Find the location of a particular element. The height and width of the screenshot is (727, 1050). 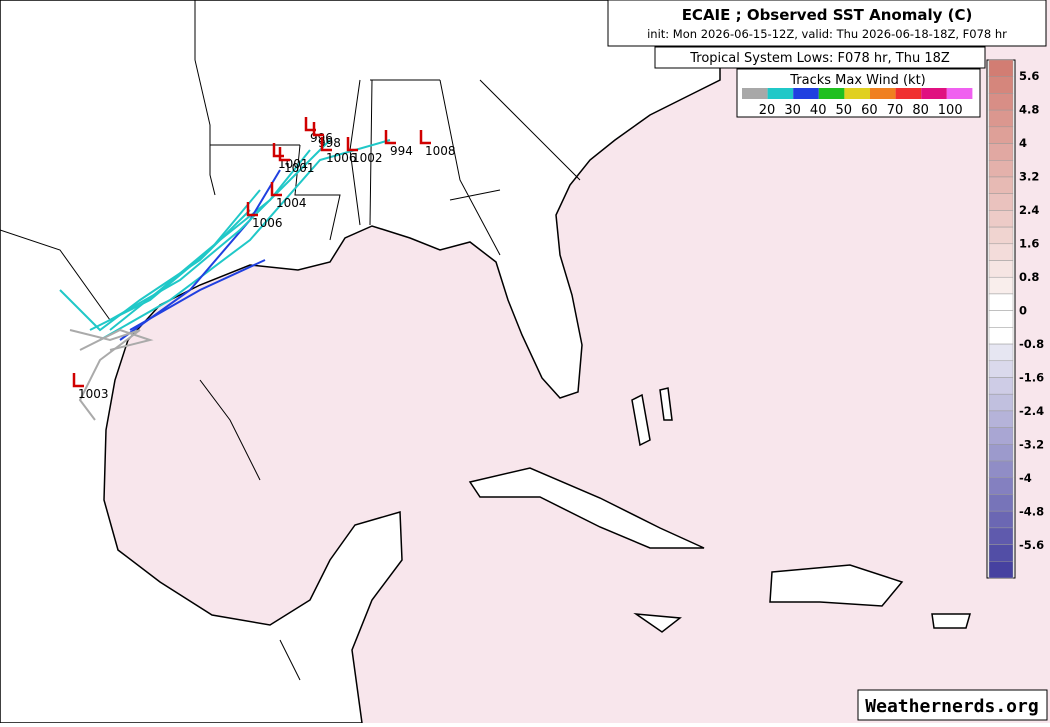

colorbar-label: 5.6 is located at coordinates (1029, 76).